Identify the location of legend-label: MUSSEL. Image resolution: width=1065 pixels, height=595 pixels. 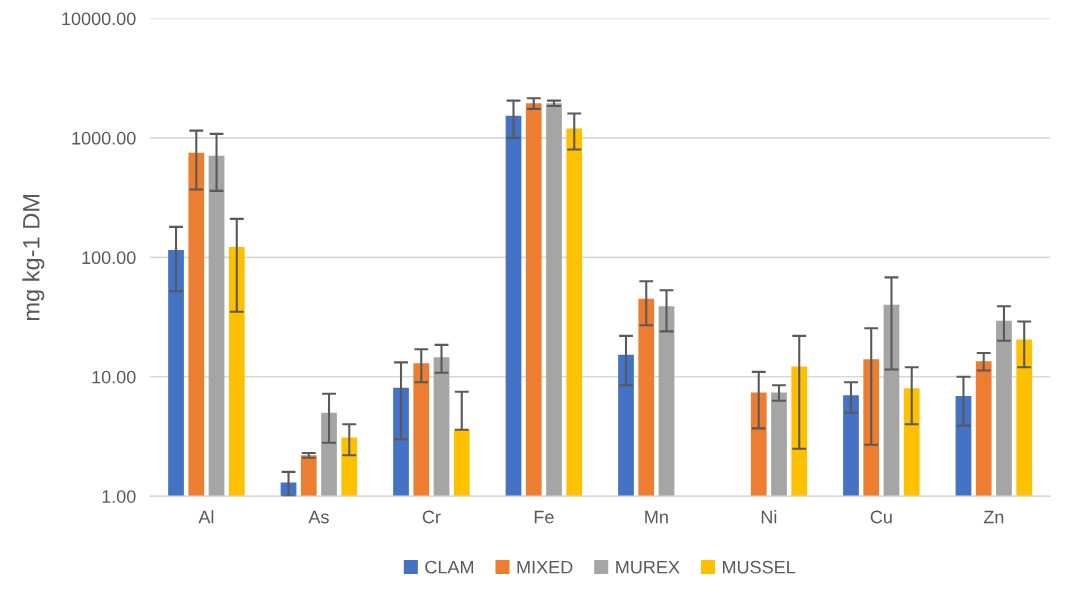
(759, 567).